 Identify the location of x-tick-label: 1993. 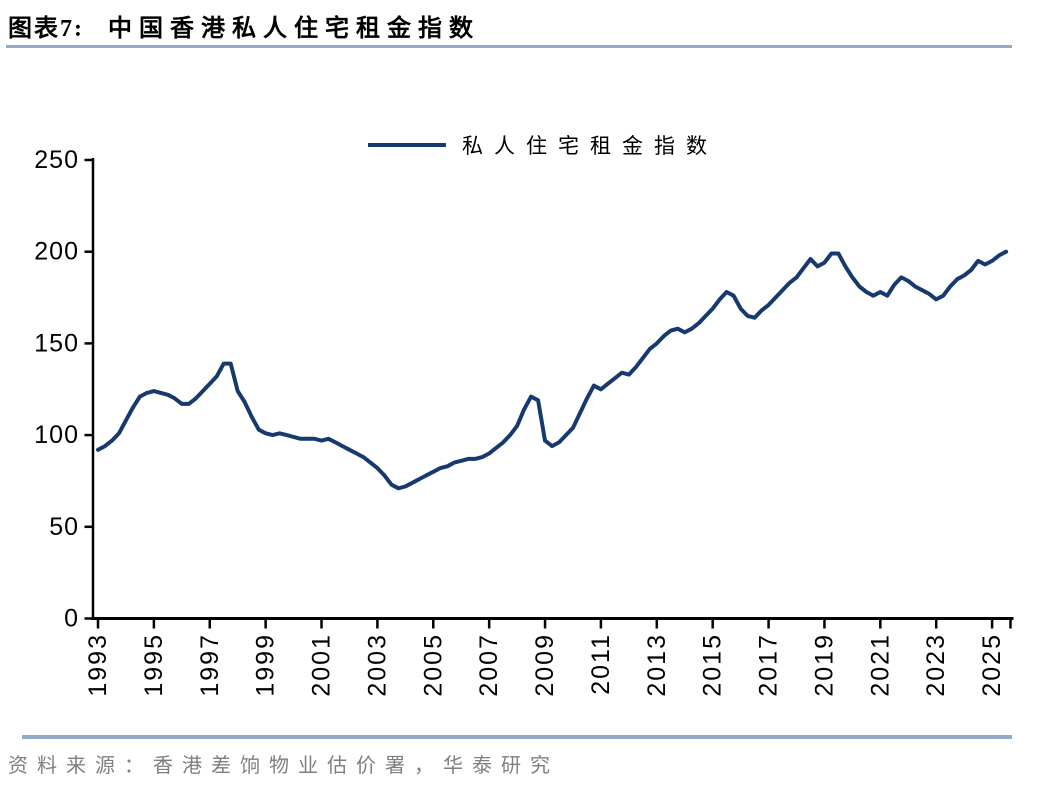
(98, 665).